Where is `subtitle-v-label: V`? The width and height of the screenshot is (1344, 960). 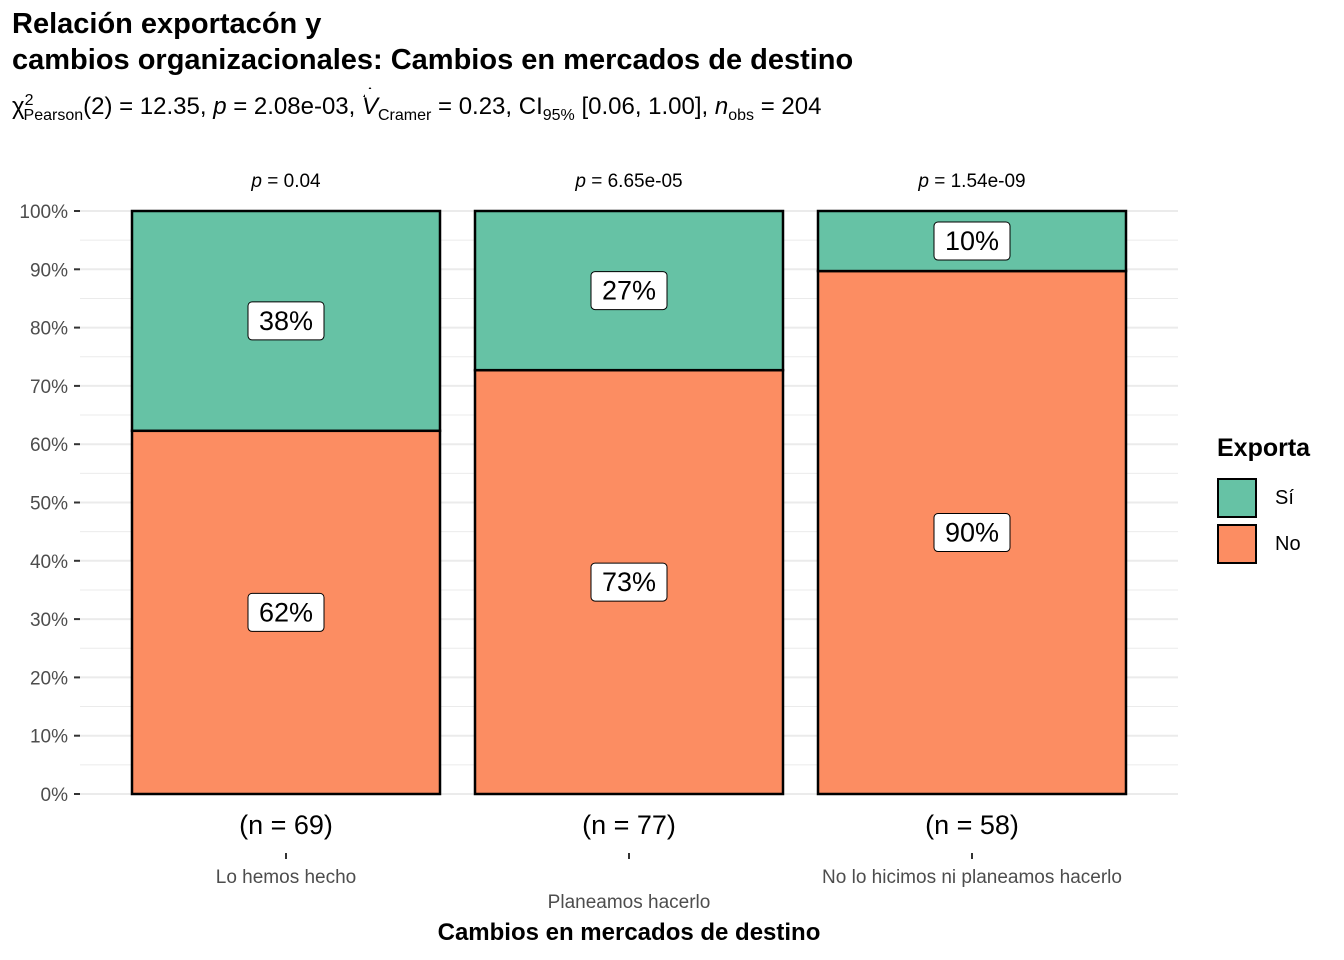 subtitle-v-label: V is located at coordinates (369, 106).